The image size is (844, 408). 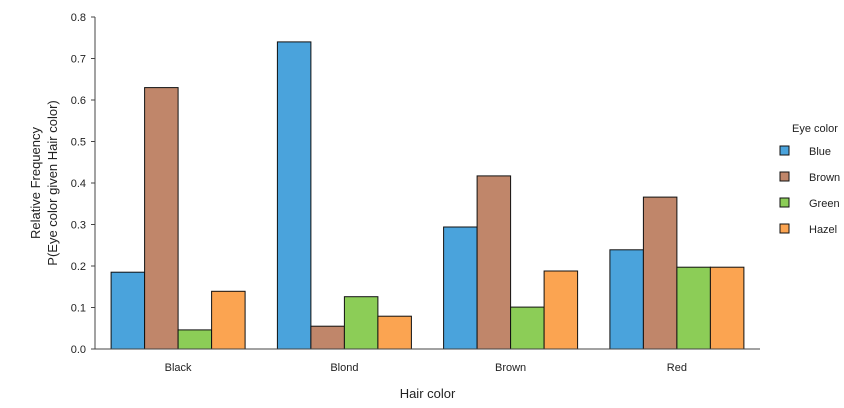 What do you see at coordinates (344, 368) in the screenshot?
I see `x-tick-label: Blond` at bounding box center [344, 368].